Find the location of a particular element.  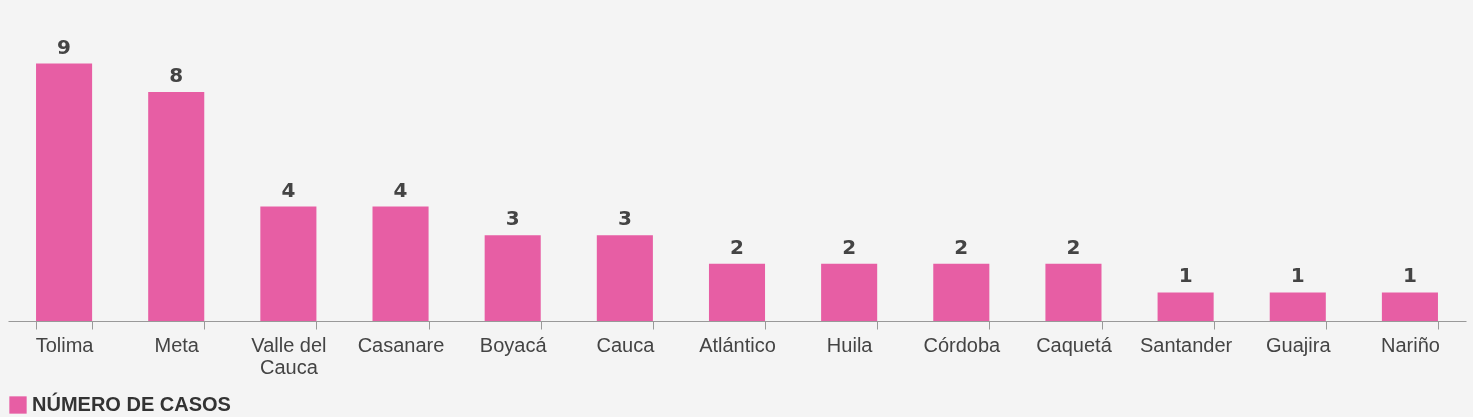

x-tick-label: Caquetá is located at coordinates (1074, 344).